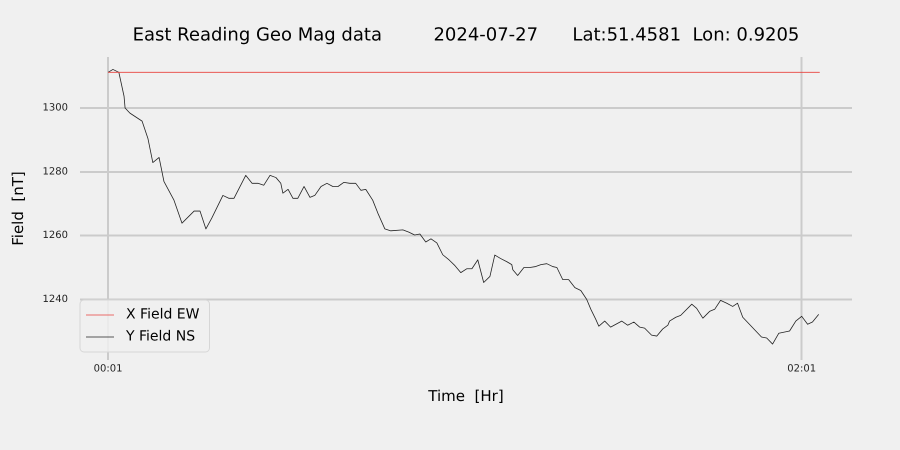  What do you see at coordinates (55, 108) in the screenshot?
I see `y-tick-label: 1300` at bounding box center [55, 108].